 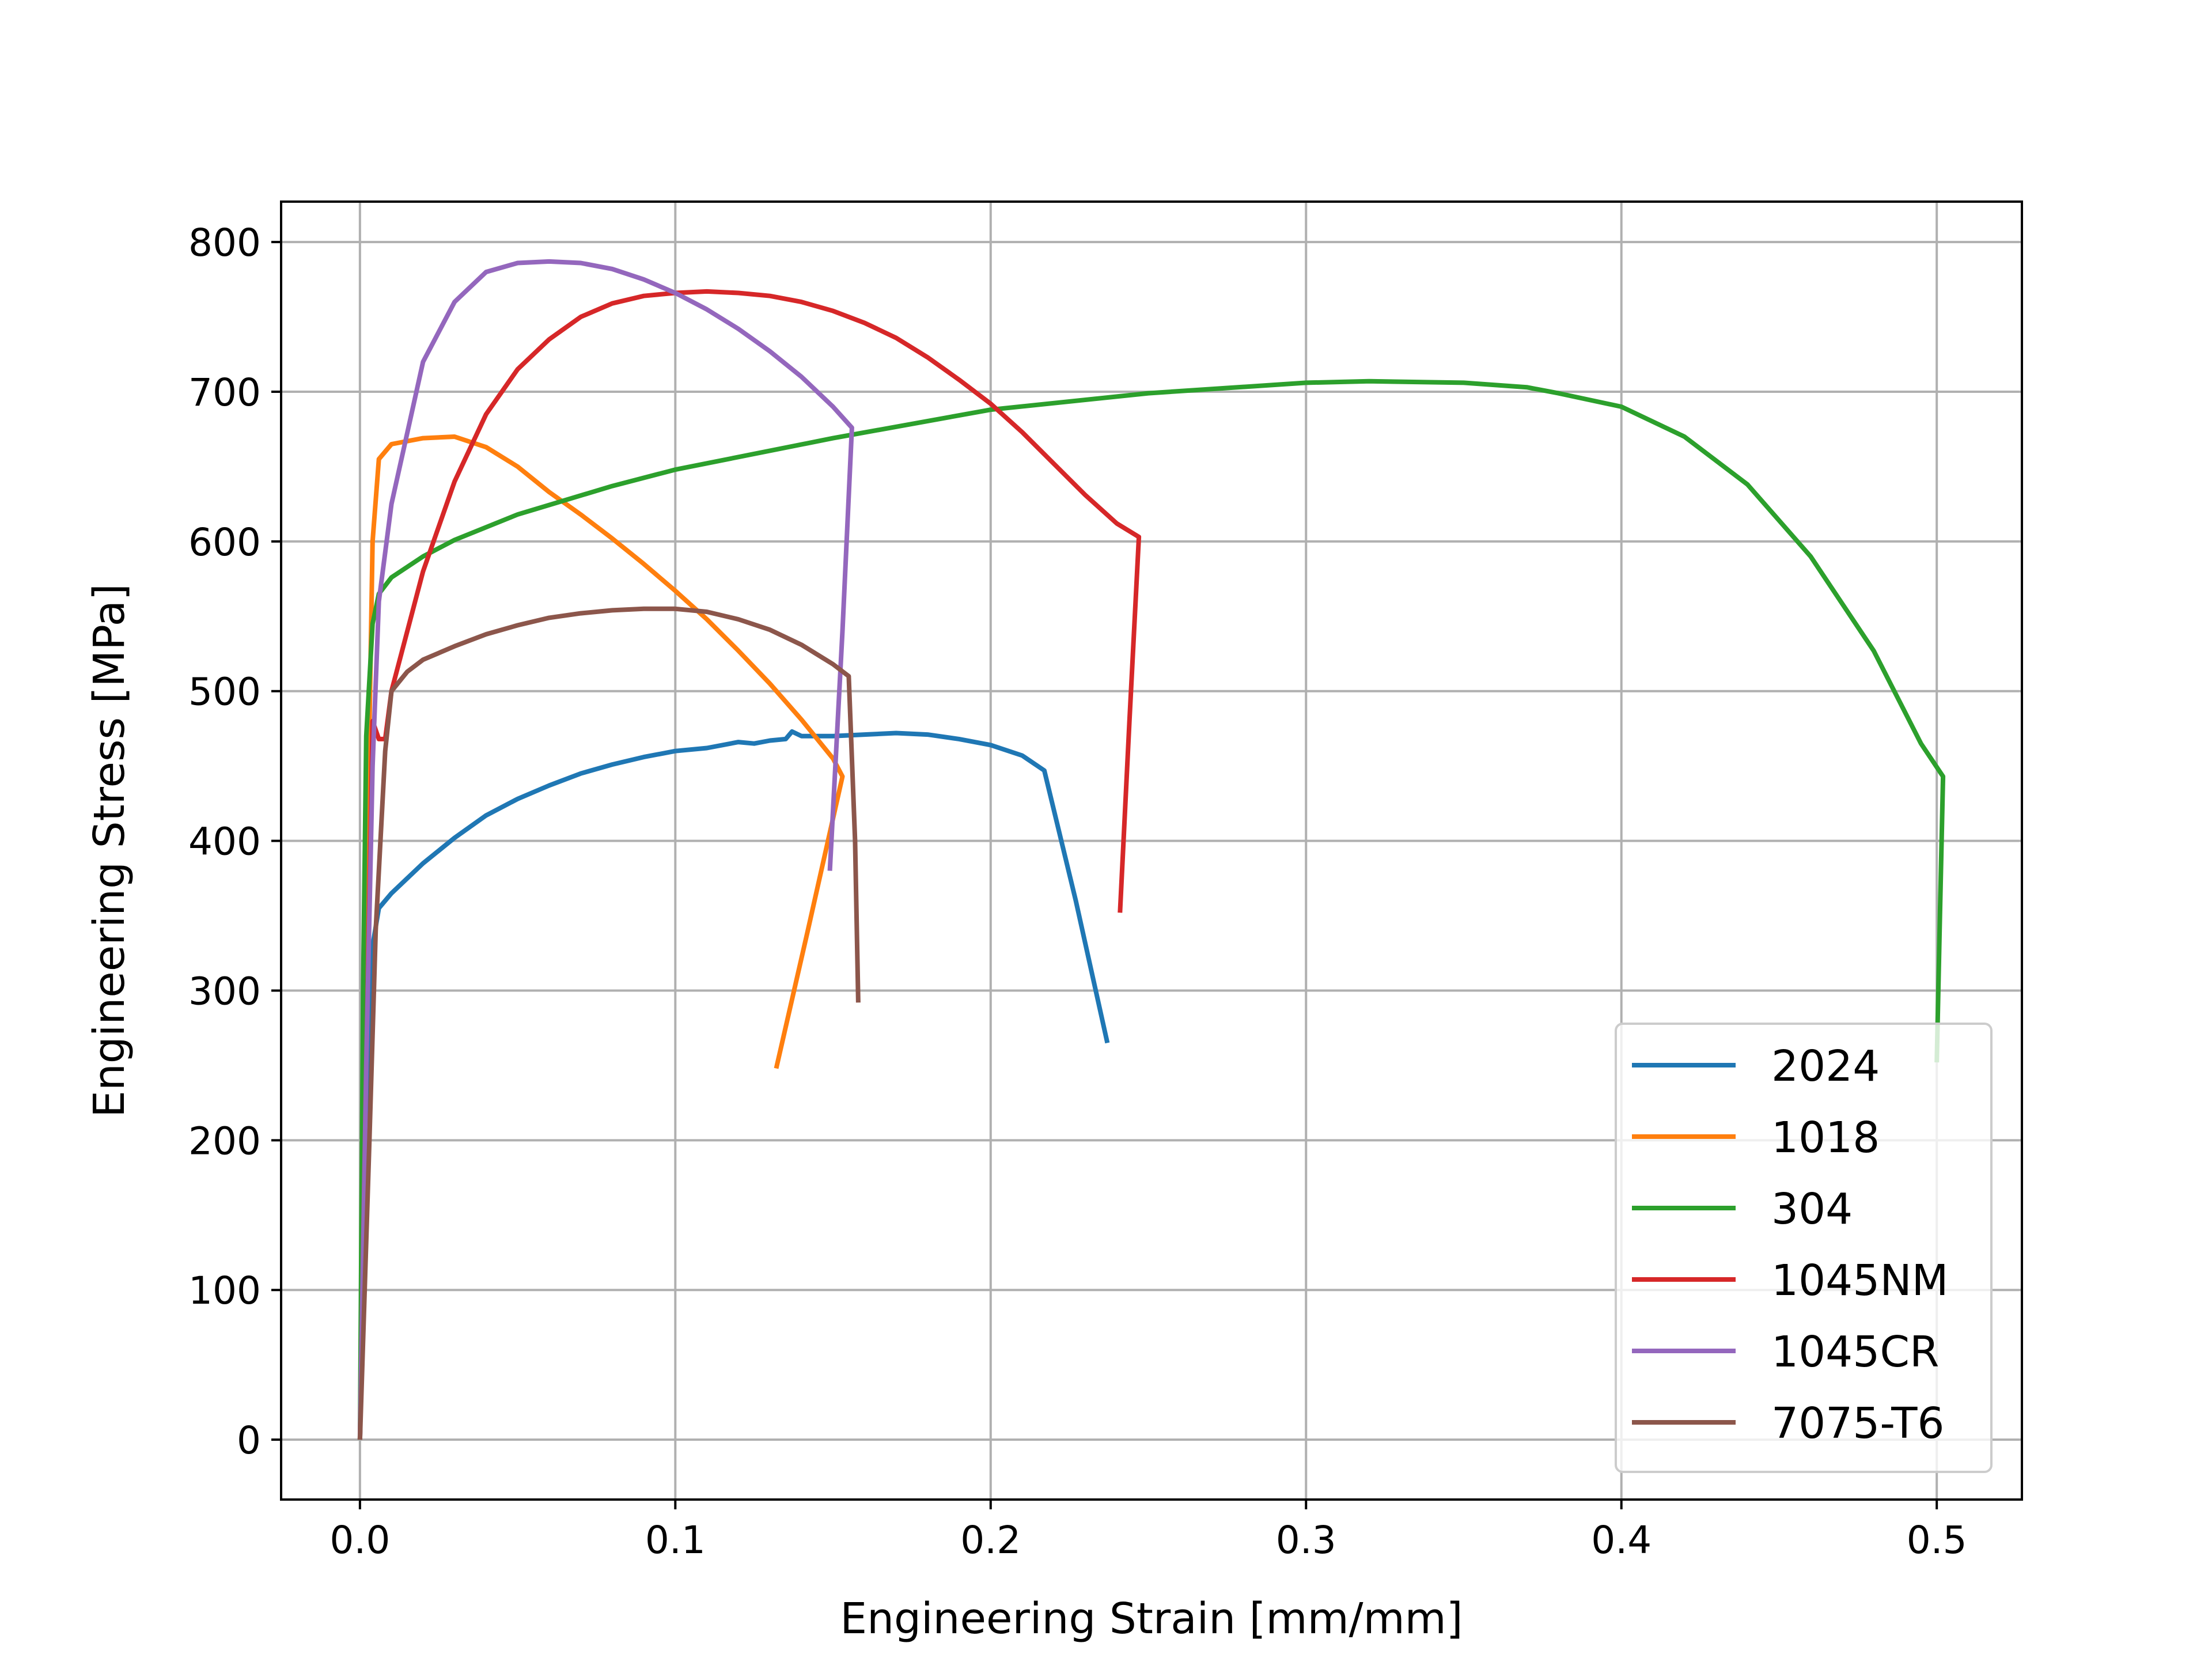 I want to click on x-tick-label: 0.5, so click(x=1937, y=1540).